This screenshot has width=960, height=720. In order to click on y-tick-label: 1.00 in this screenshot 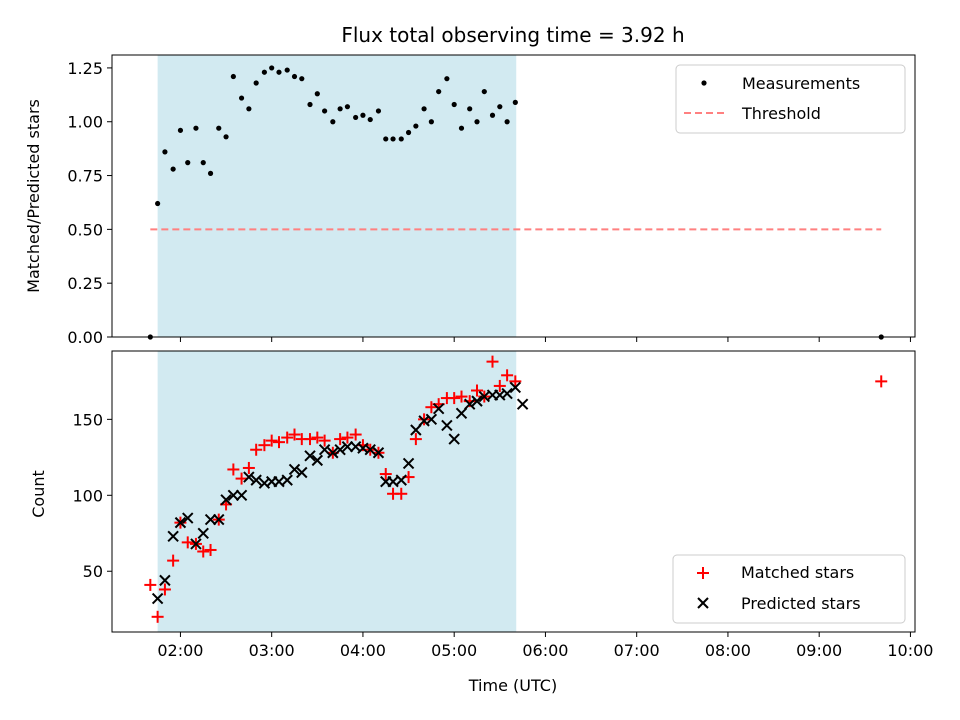, I will do `click(85, 122)`.